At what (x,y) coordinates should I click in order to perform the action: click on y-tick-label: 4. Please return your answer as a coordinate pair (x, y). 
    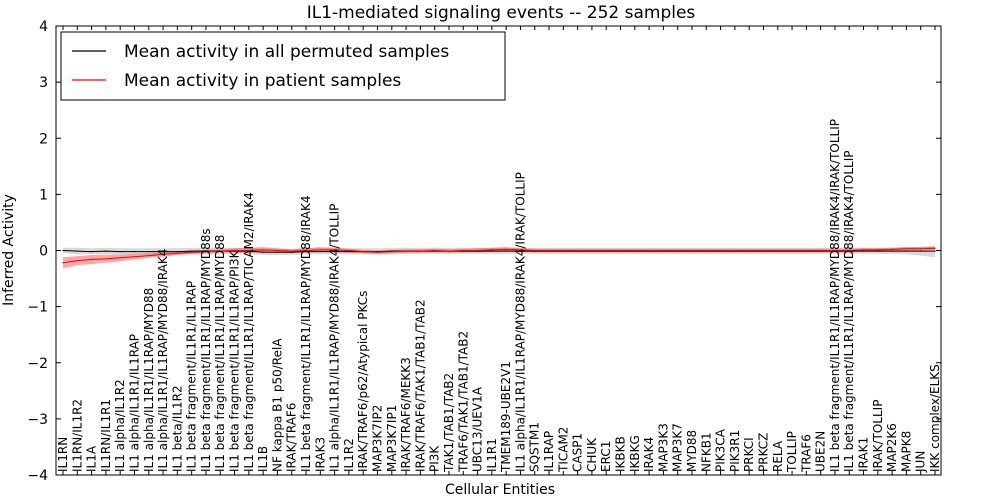
    Looking at the image, I should click on (43, 27).